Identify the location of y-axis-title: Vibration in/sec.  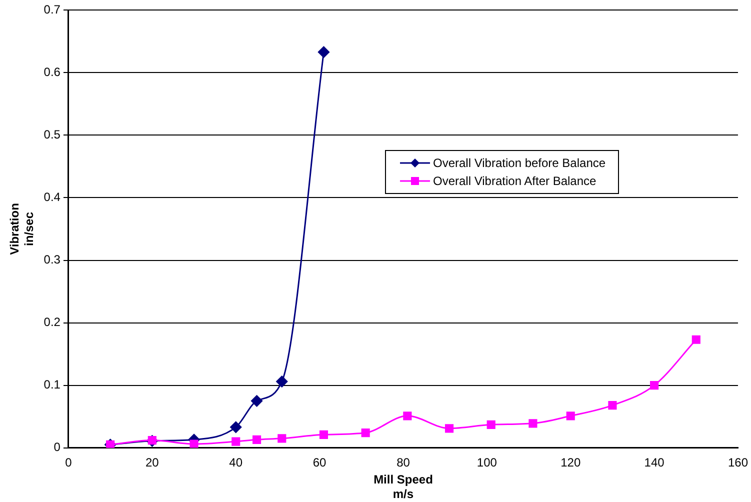
(22, 229).